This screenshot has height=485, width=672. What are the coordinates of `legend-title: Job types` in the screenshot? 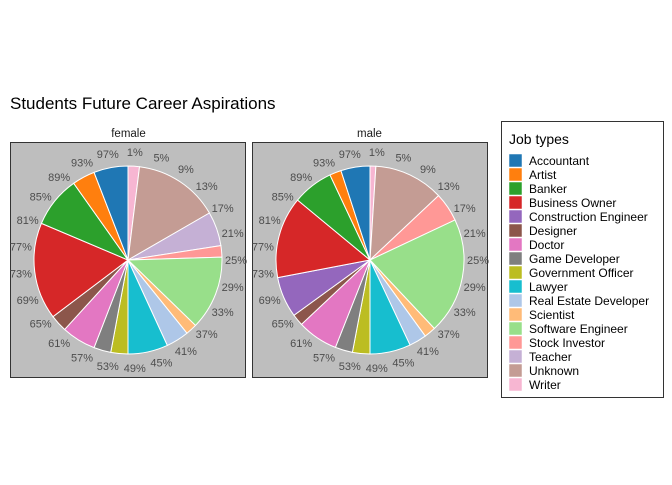 It's located at (539, 139).